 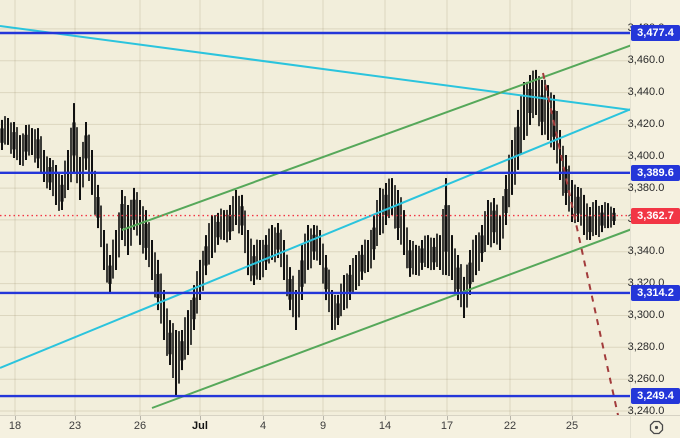 I want to click on time-axis: 18 23 26 Jul 4 9 14 17 22 25, so click(x=315, y=426).